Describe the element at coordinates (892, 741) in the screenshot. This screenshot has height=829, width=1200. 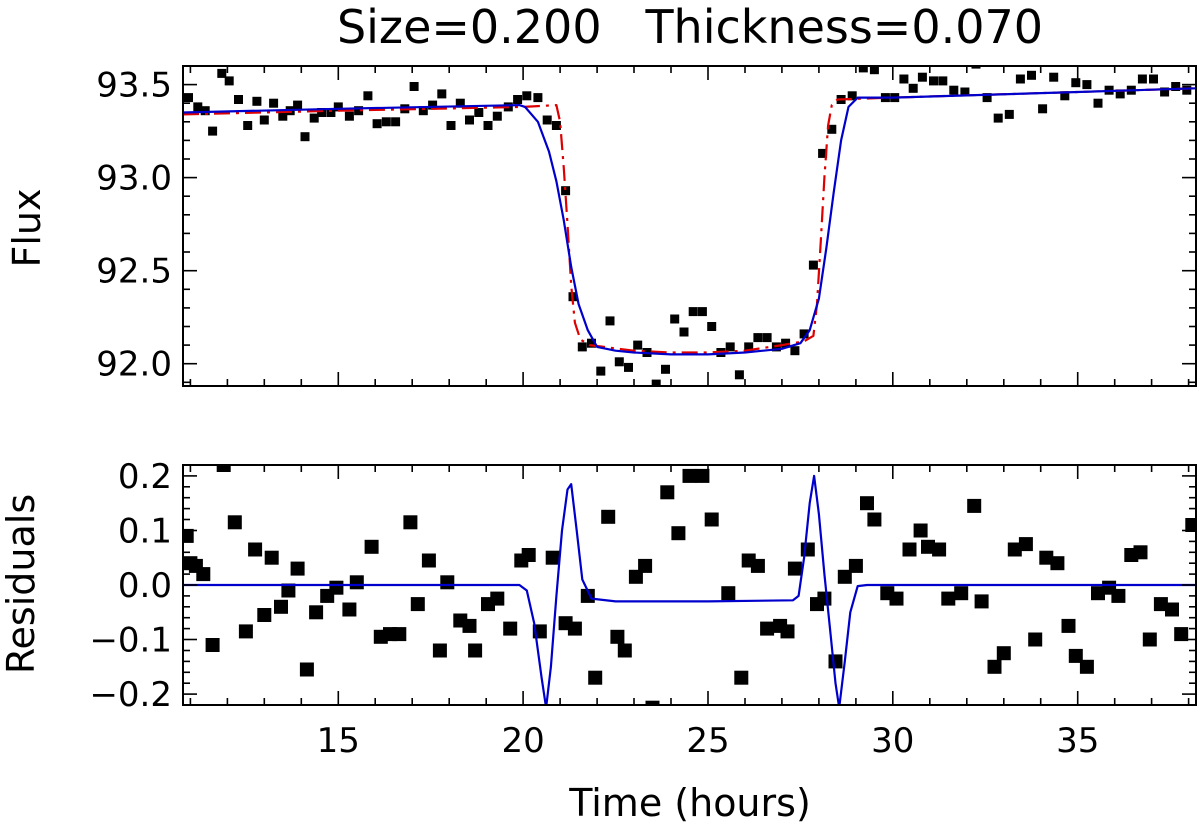
I see `x-tick-label: 30` at that location.